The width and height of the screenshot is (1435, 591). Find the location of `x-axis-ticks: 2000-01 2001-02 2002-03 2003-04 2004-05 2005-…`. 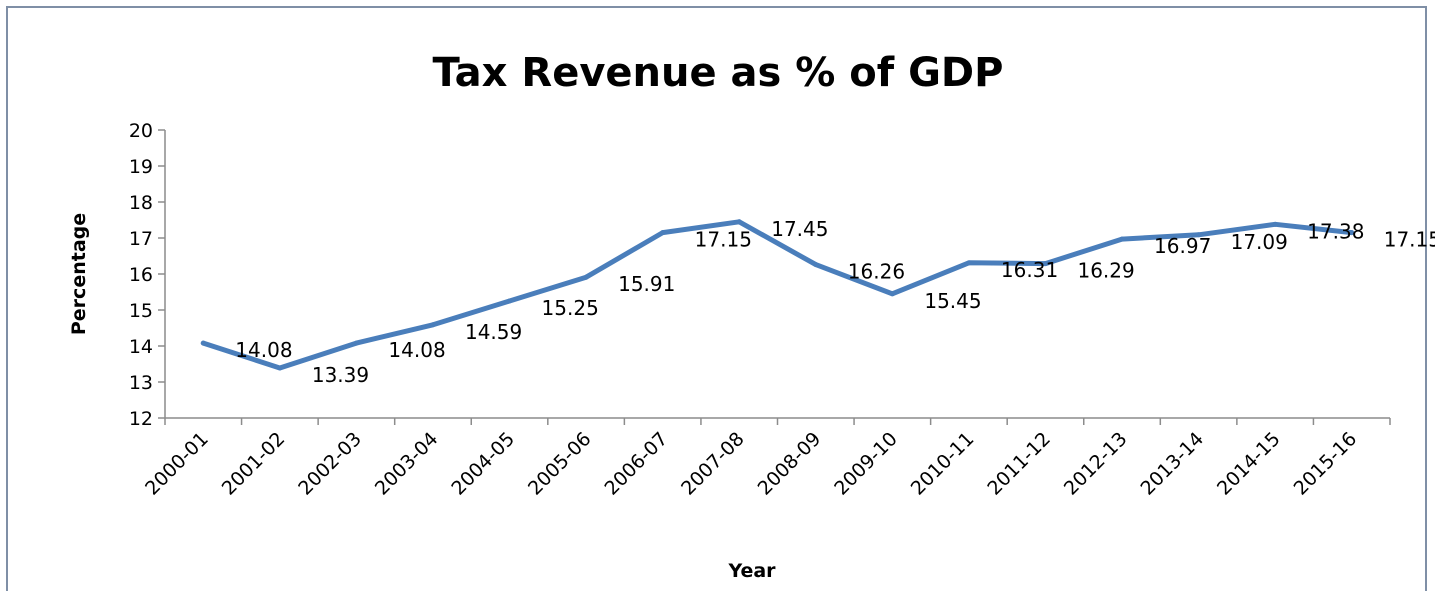

x-axis-ticks: 2000-01 2001-02 2002-03 2003-04 2004-05 2005-… is located at coordinates (766, 459).